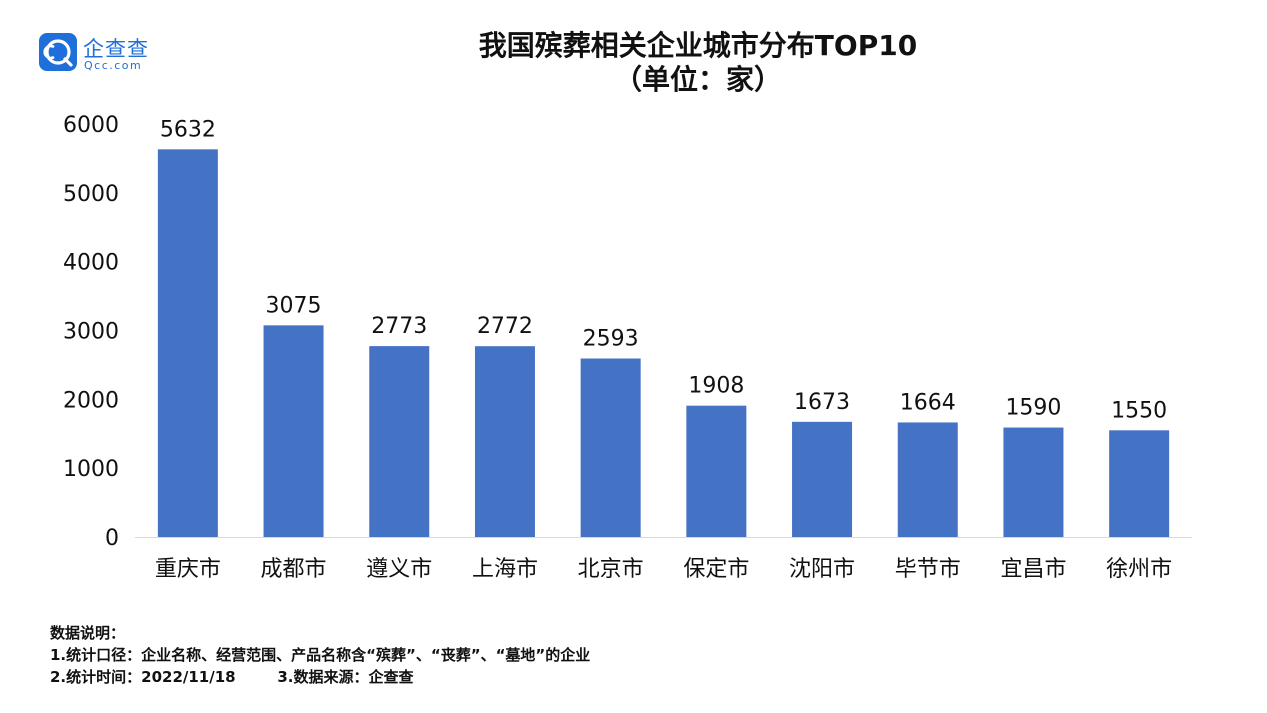  I want to click on y-tick-label: 2000, so click(91, 400).